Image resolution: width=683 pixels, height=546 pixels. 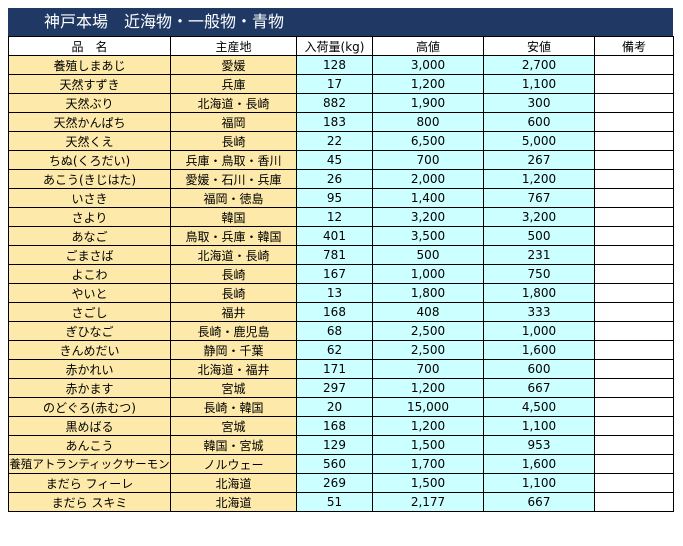 I want to click on table-row: 養殖しまあじ 愛媛 128 3,000 2,700, so click(x=341, y=65).